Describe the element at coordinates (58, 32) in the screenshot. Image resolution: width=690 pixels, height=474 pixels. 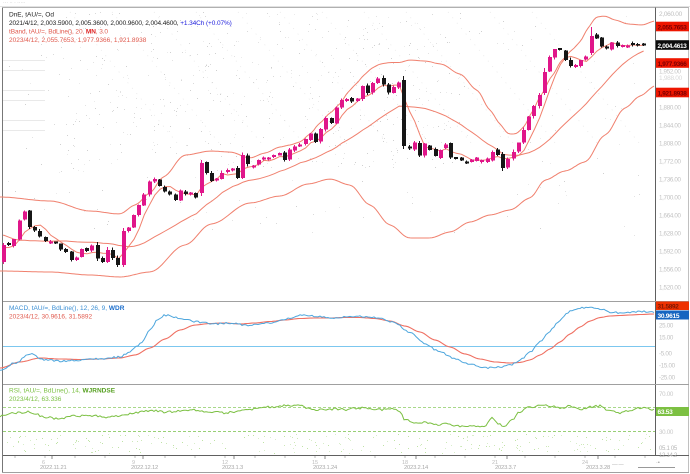
I see `svg-text:tBand, tAU/=, BdLine(), 20, MN: tBand, tAU/=, BdLine(), 20, MN, 3.0` at that location.